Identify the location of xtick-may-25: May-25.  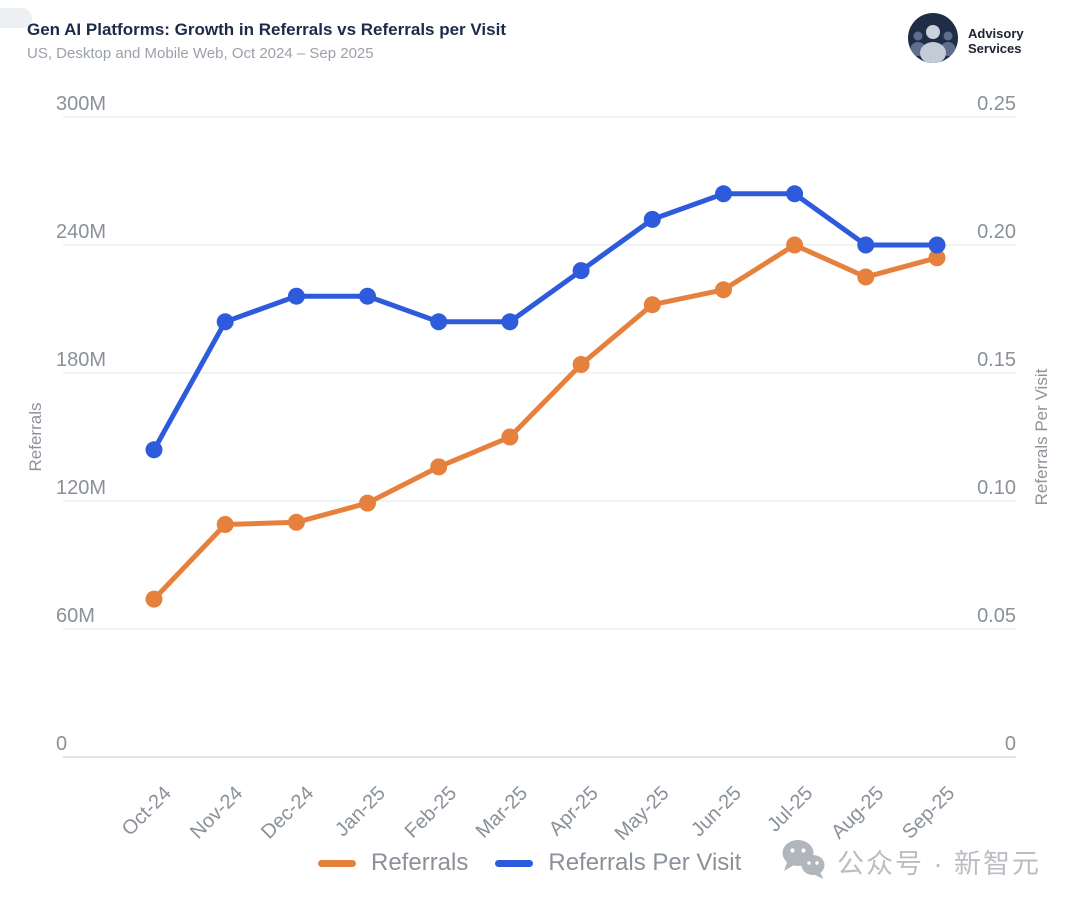
(642, 813).